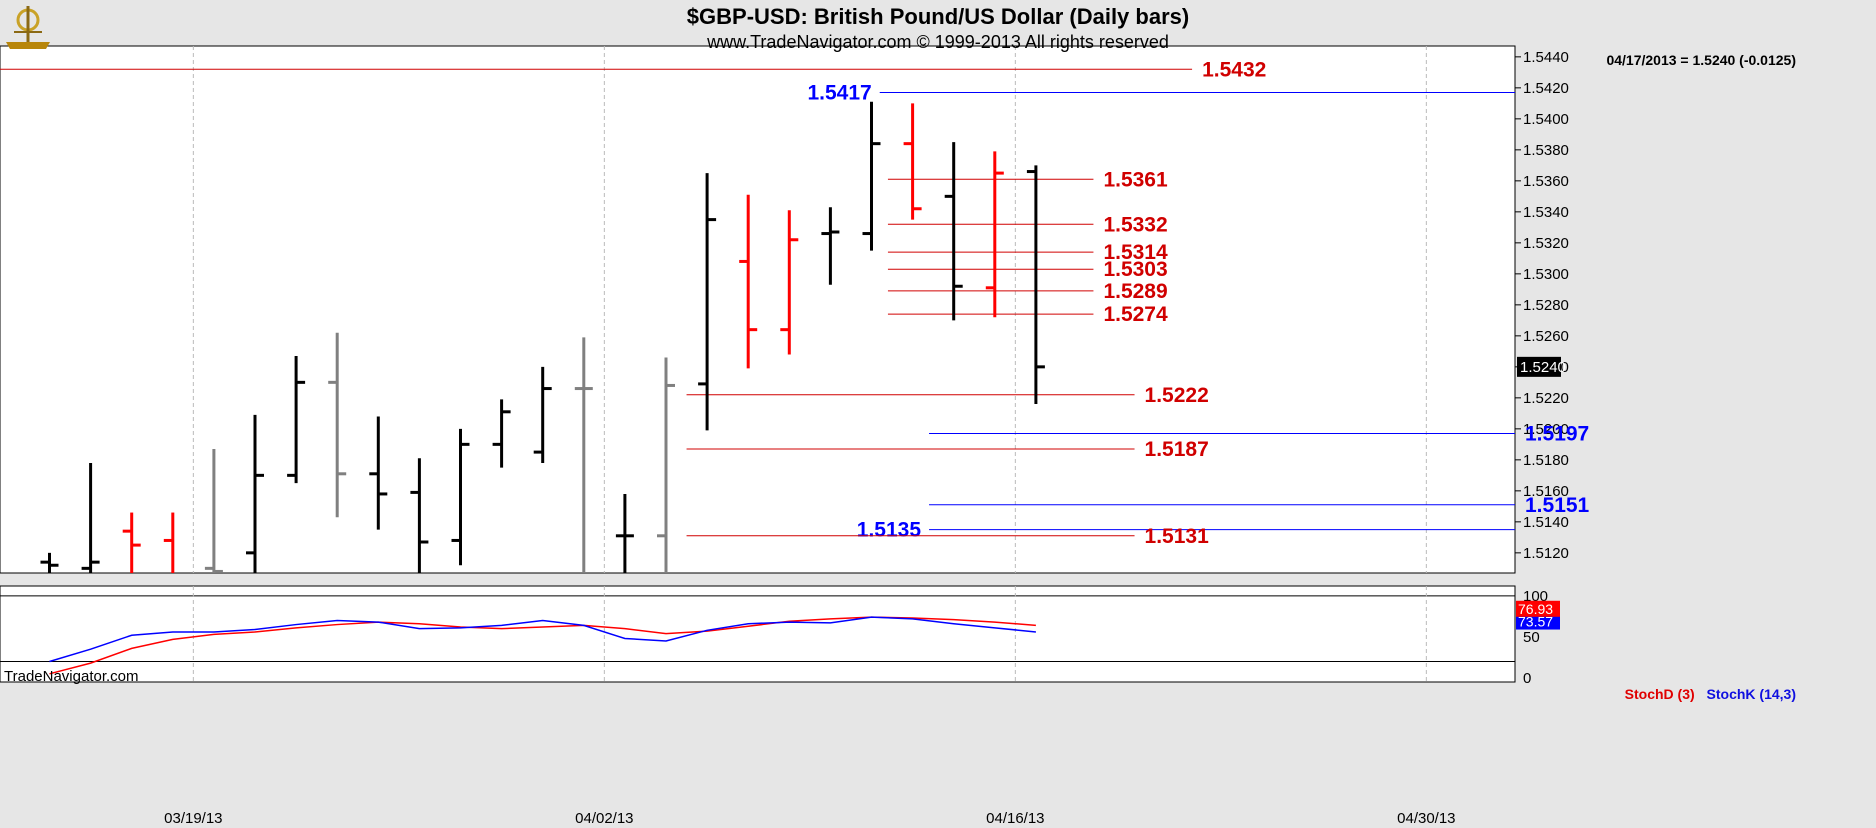  I want to click on stochastic-tick-label: 100, so click(1535, 596).